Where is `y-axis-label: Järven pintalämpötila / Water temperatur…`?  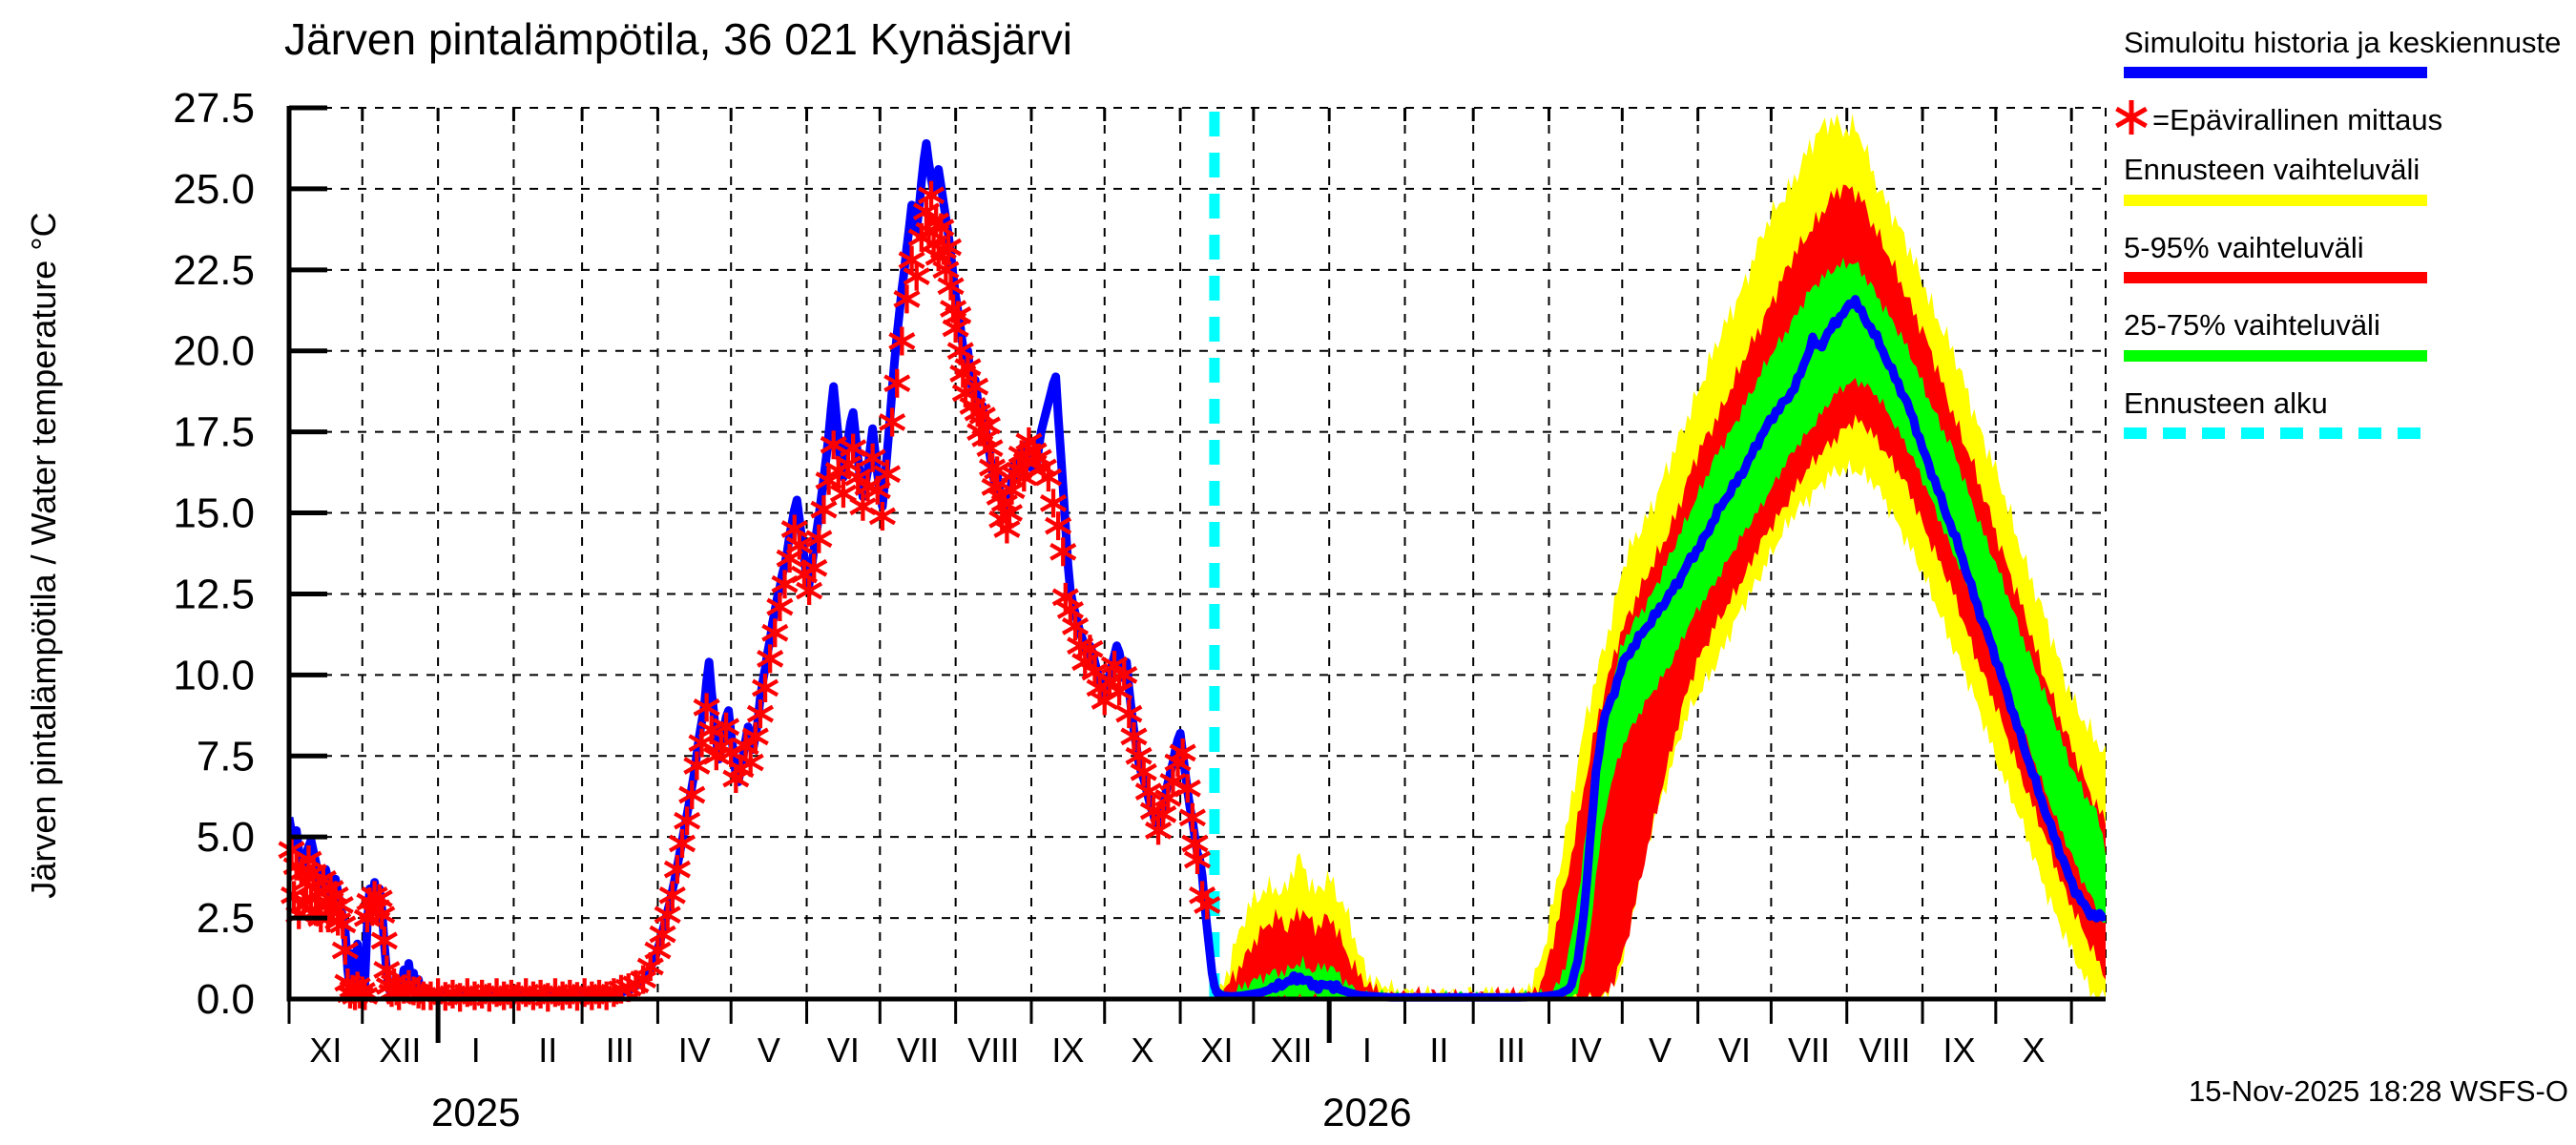 y-axis-label: Järven pintalämpötila / Water temperatur… is located at coordinates (43, 555).